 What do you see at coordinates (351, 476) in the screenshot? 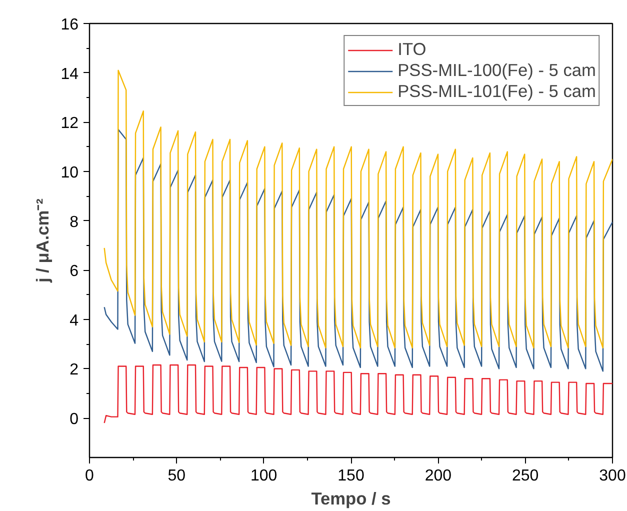
I see `x-tick-label: 150` at bounding box center [351, 476].